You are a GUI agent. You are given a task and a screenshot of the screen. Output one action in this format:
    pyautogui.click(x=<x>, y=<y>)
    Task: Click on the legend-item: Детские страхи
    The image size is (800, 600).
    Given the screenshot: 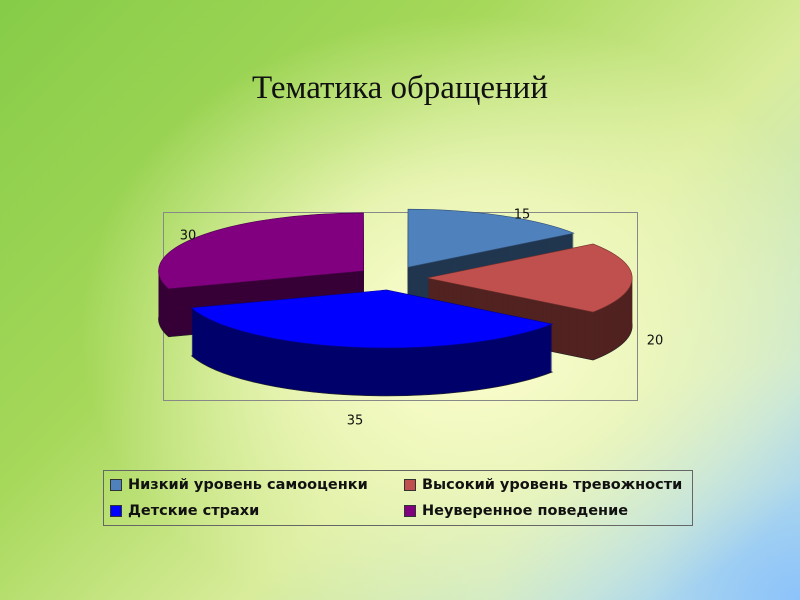 What is the action you would take?
    pyautogui.click(x=184, y=511)
    